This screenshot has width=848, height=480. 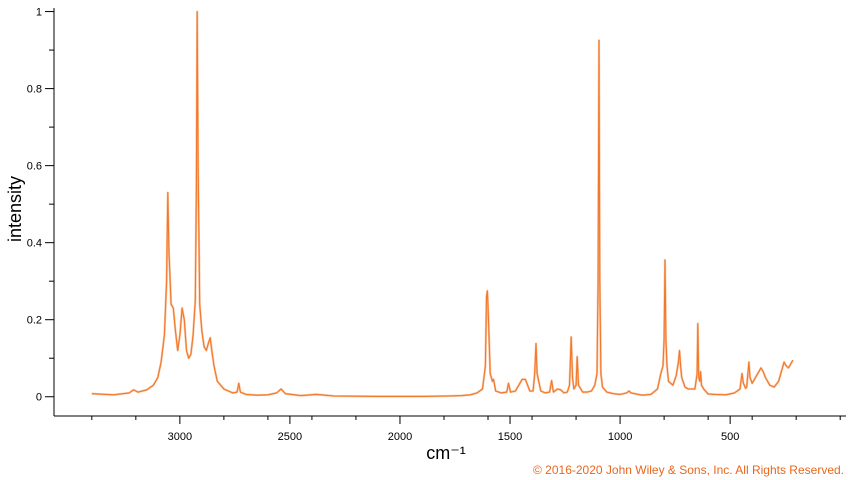 What do you see at coordinates (510, 437) in the screenshot?
I see `x-tick-label: 1500` at bounding box center [510, 437].